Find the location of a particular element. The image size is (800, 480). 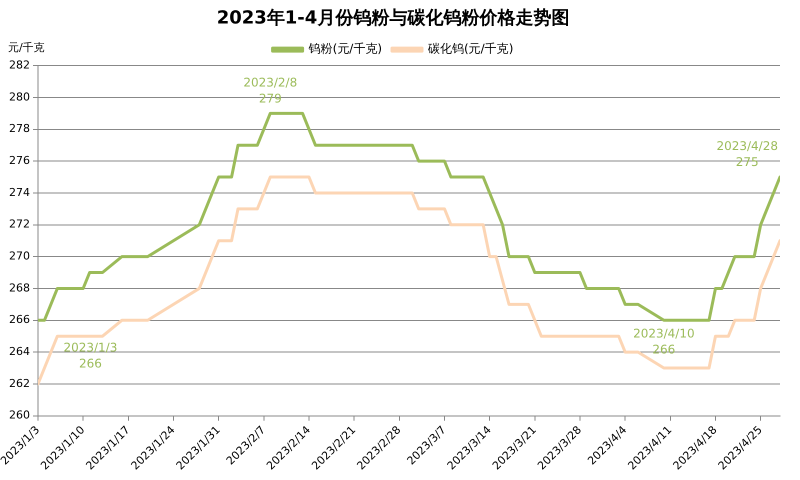

legend-label: 碳化钨(元/千克) is located at coordinates (470, 49).